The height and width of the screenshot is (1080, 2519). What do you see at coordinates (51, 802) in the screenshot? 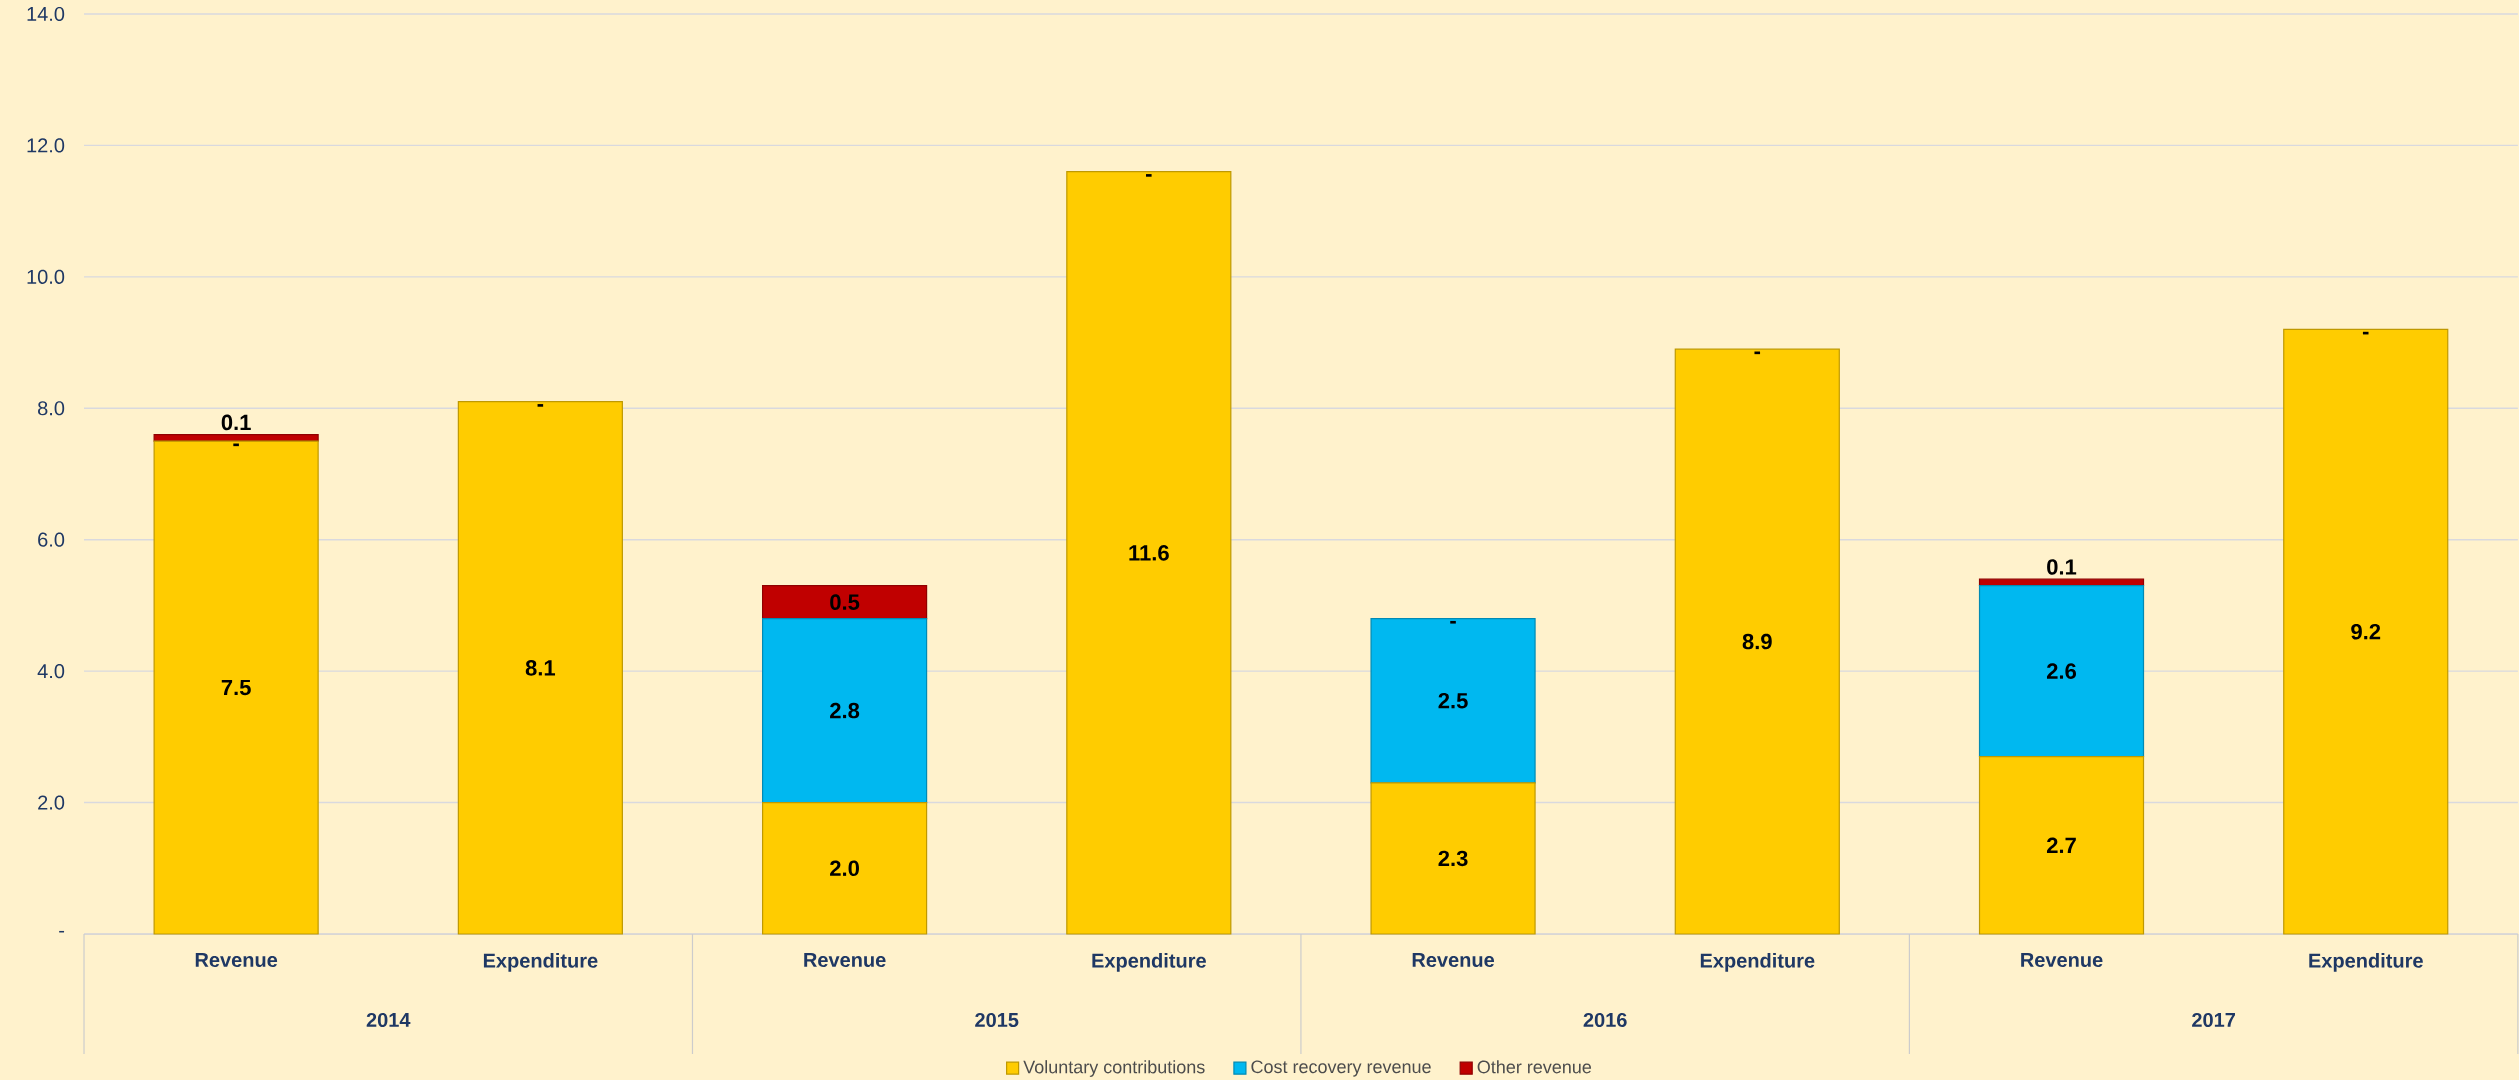
I see `y-tick-label: 2.0` at bounding box center [51, 802].